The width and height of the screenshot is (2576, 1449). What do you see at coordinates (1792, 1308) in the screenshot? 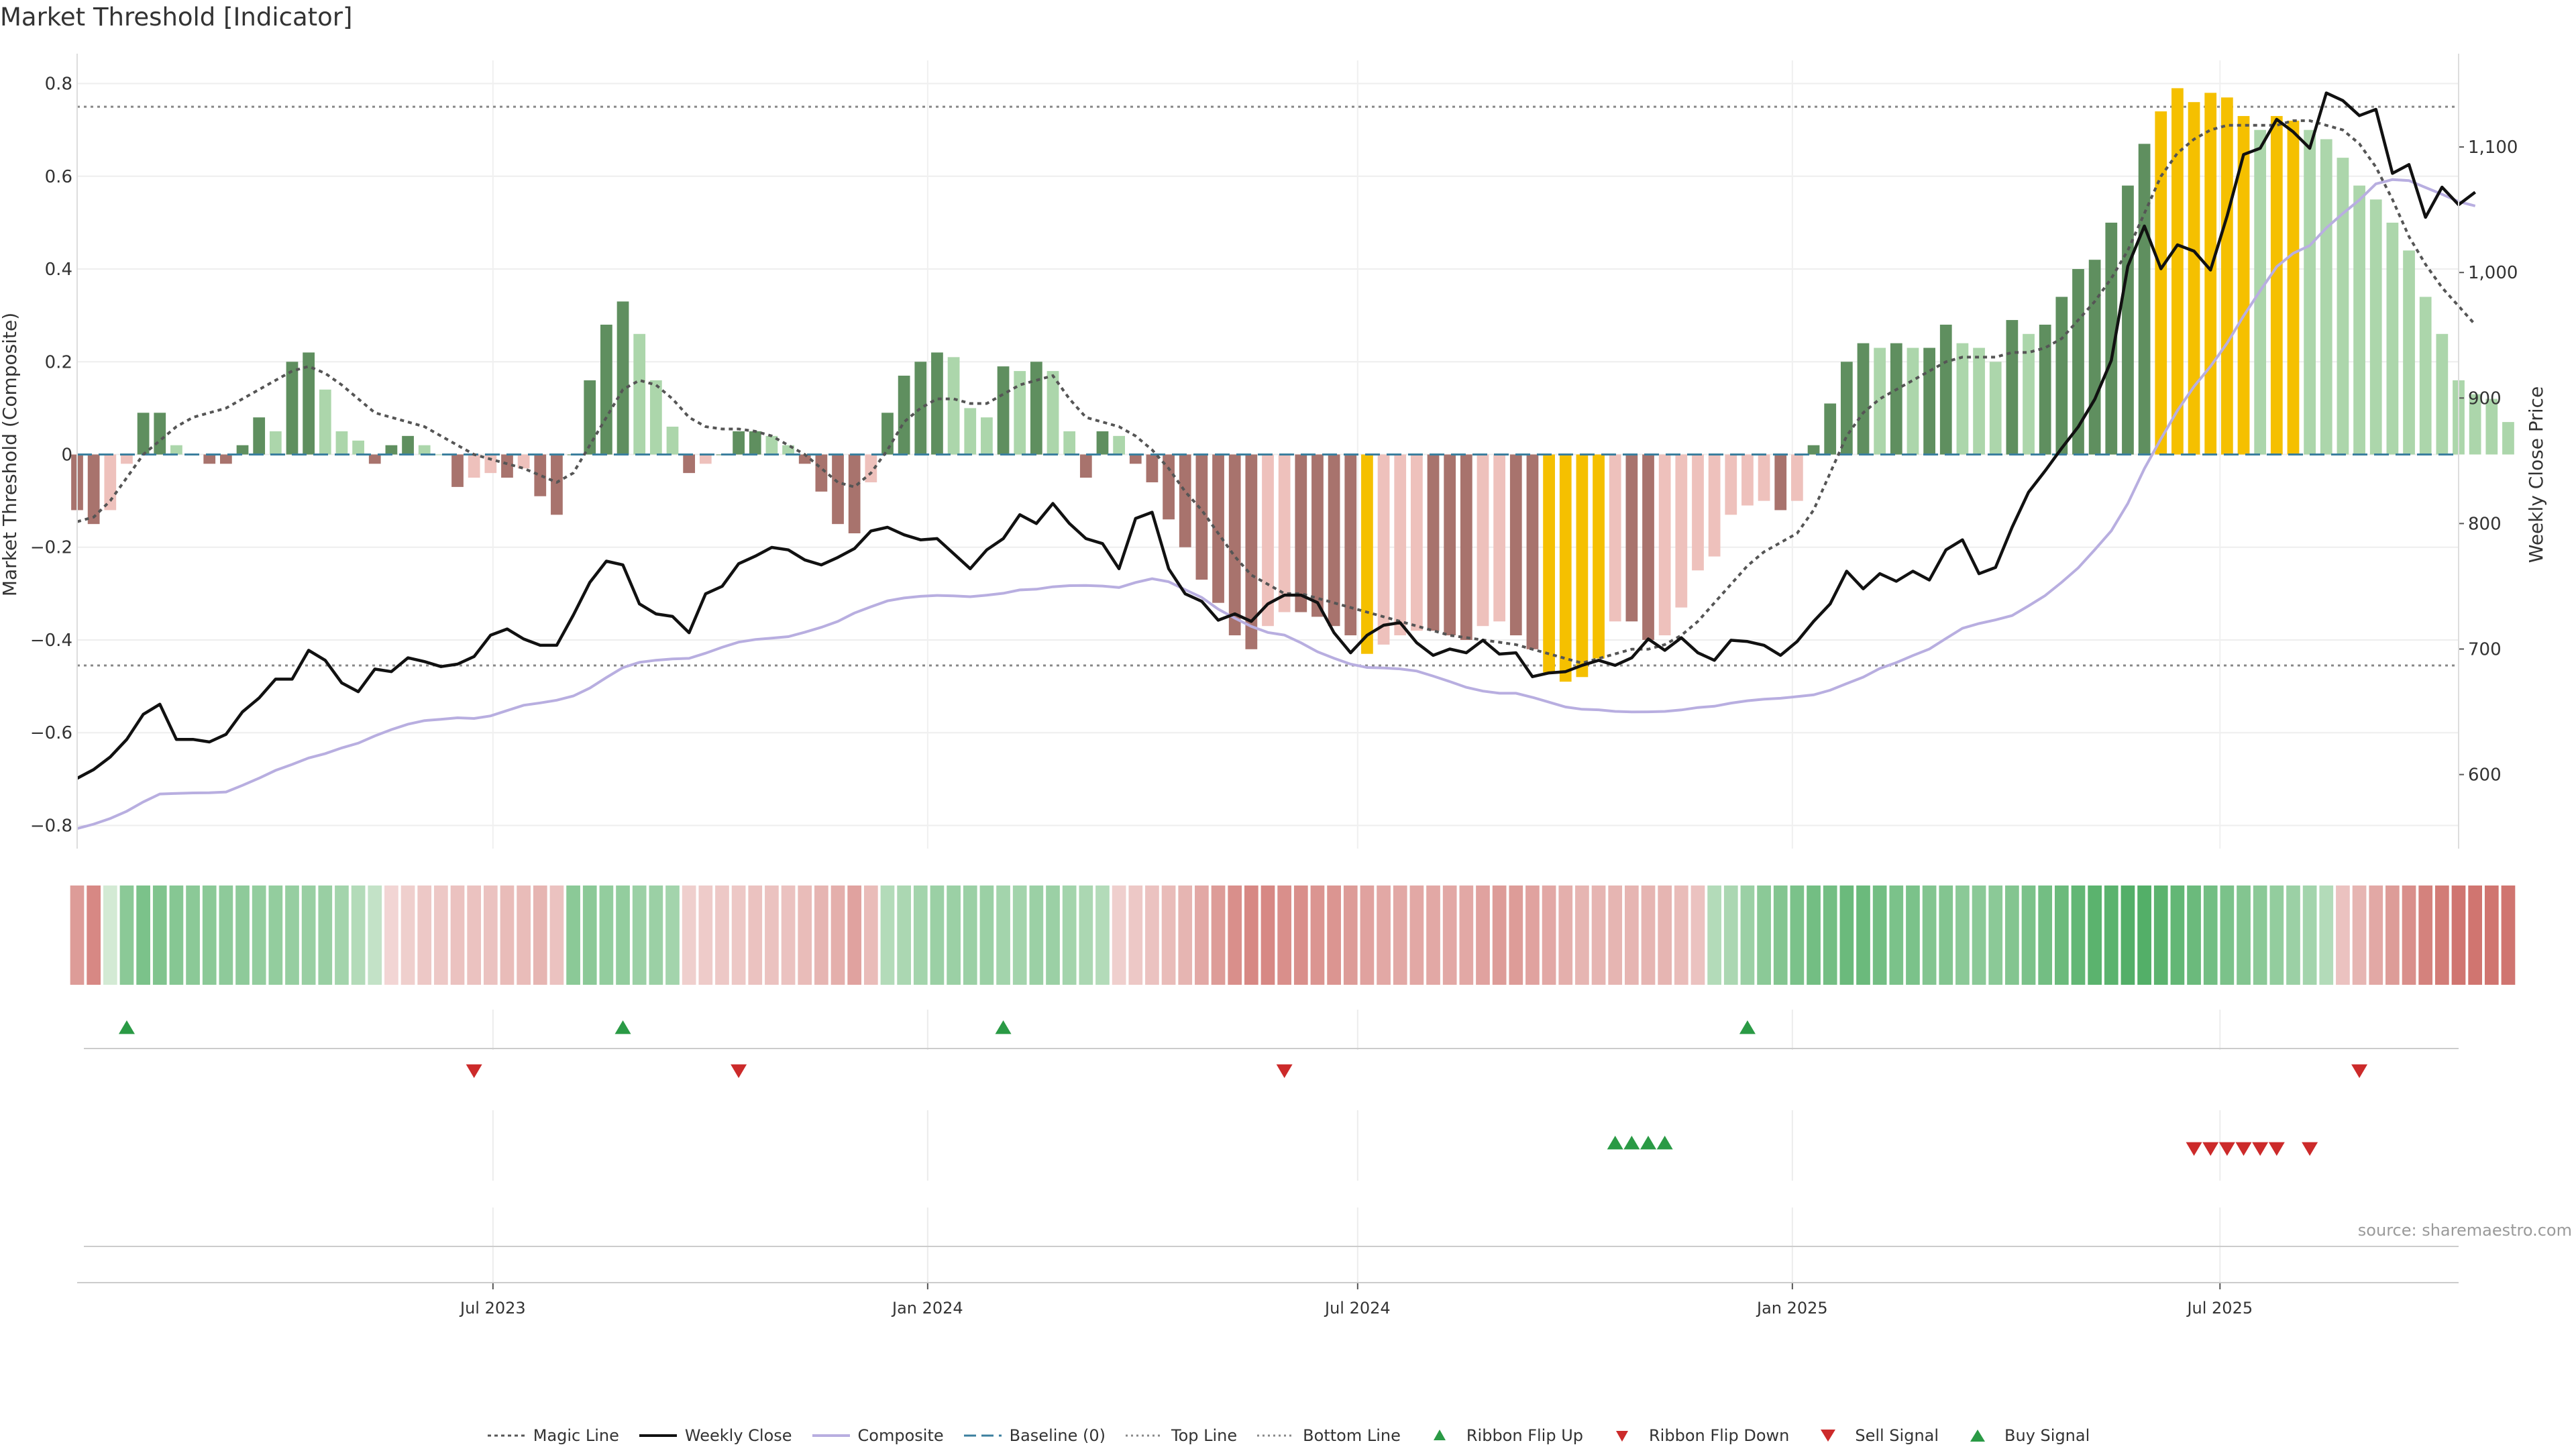
I see `x-tick-label: Jan 2025` at bounding box center [1792, 1308].